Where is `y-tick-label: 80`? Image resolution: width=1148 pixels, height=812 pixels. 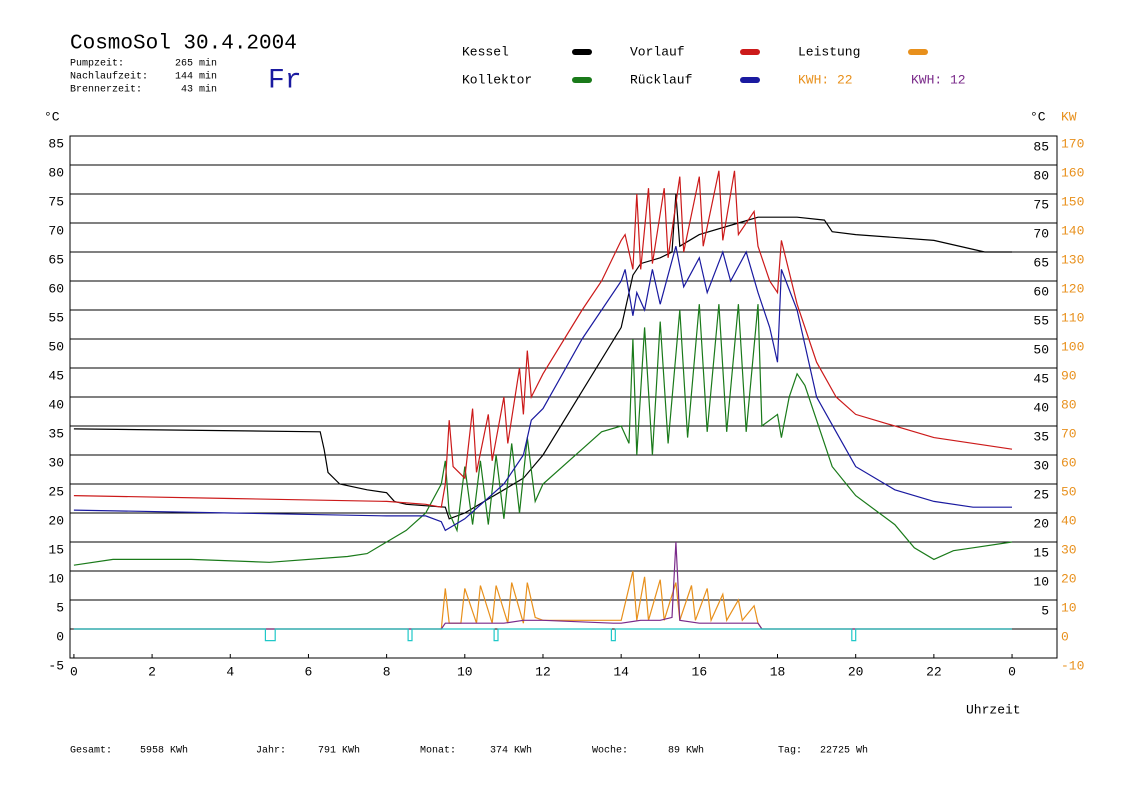
y-tick-label: 80 is located at coordinates (56, 172).